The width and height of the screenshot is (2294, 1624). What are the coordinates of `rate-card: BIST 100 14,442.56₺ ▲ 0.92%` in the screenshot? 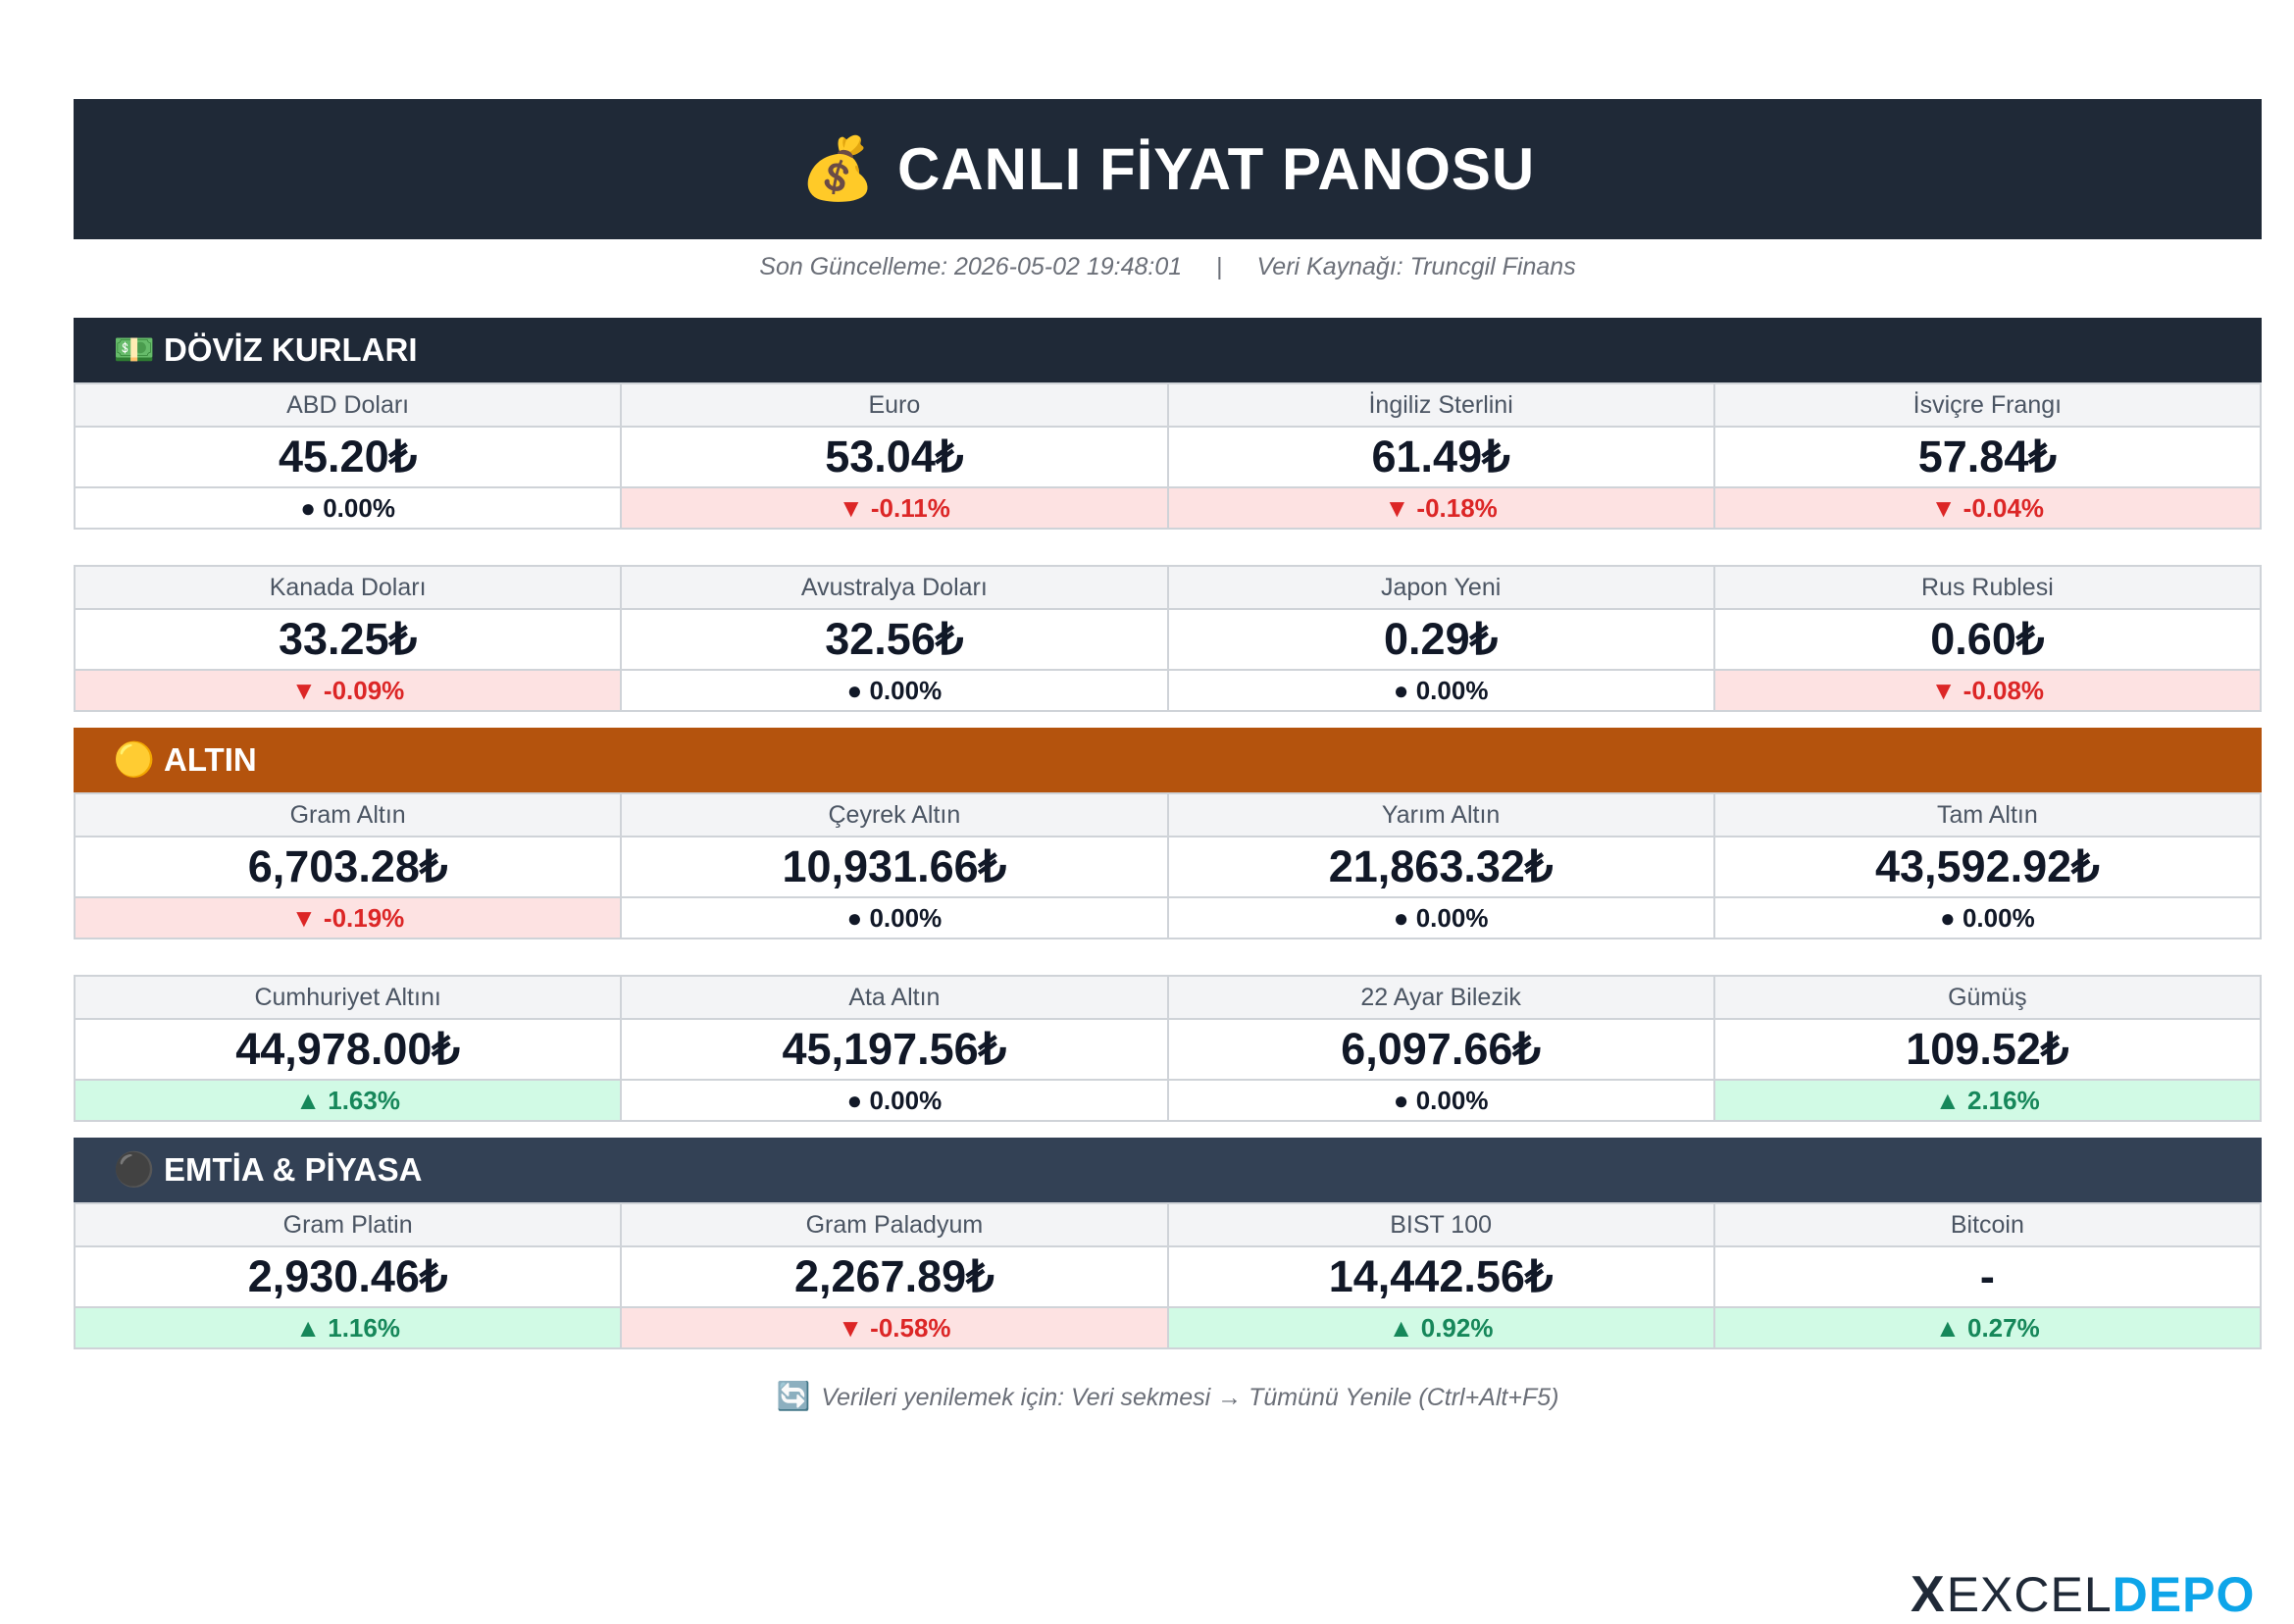 It's located at (1441, 1276).